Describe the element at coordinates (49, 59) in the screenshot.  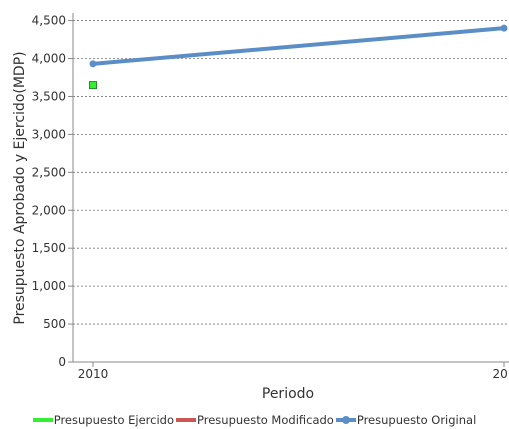
I see `y-tick-label: 4,000` at that location.